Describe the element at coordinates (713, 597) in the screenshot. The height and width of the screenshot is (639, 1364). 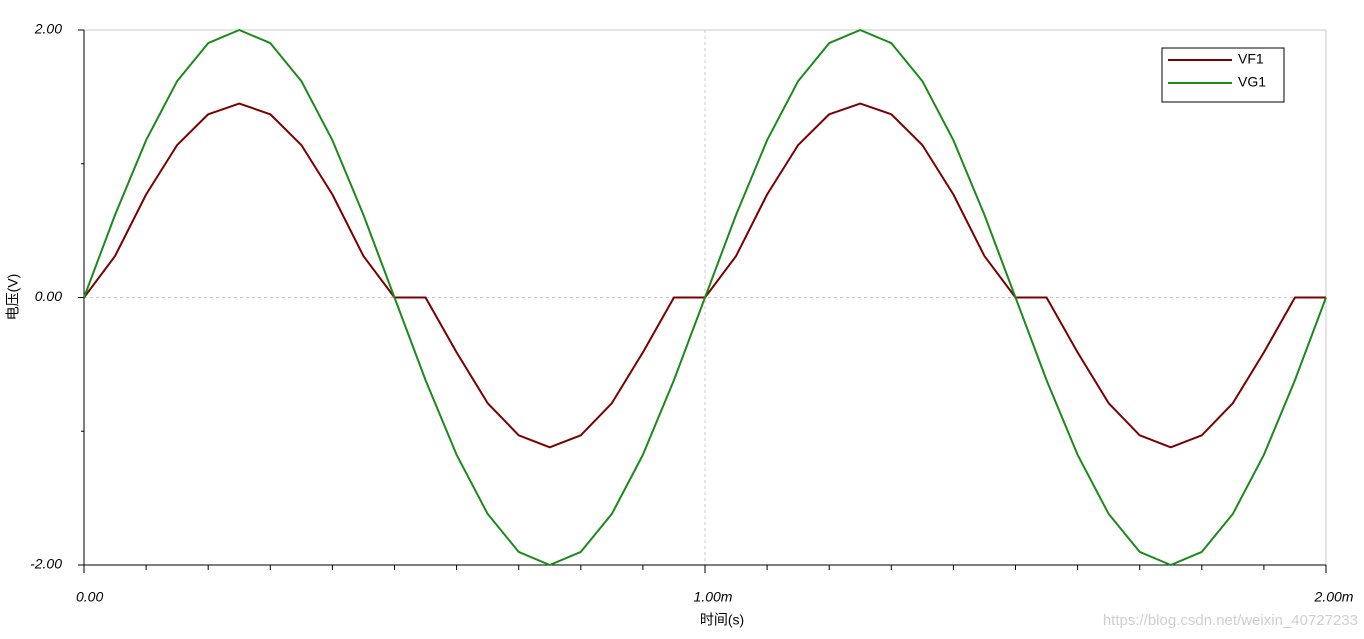
I see `x-tick-label: 1.00m` at that location.